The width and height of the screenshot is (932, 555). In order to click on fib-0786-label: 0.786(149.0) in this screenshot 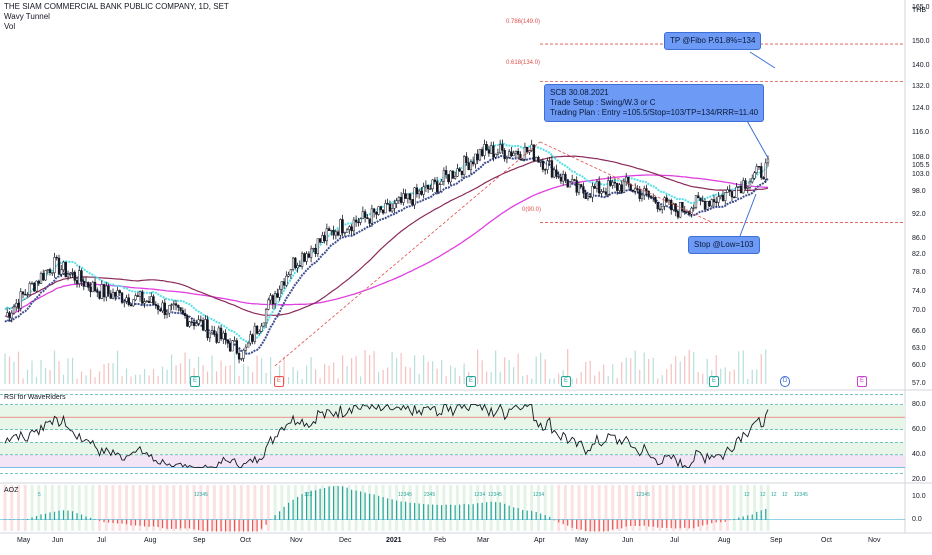, I will do `click(523, 22)`.